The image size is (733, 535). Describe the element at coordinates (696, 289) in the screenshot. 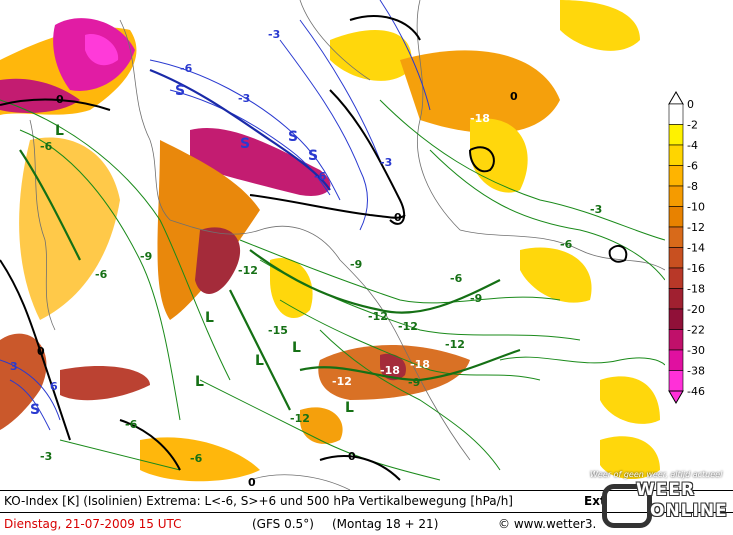

I see `legend-label: -18` at that location.